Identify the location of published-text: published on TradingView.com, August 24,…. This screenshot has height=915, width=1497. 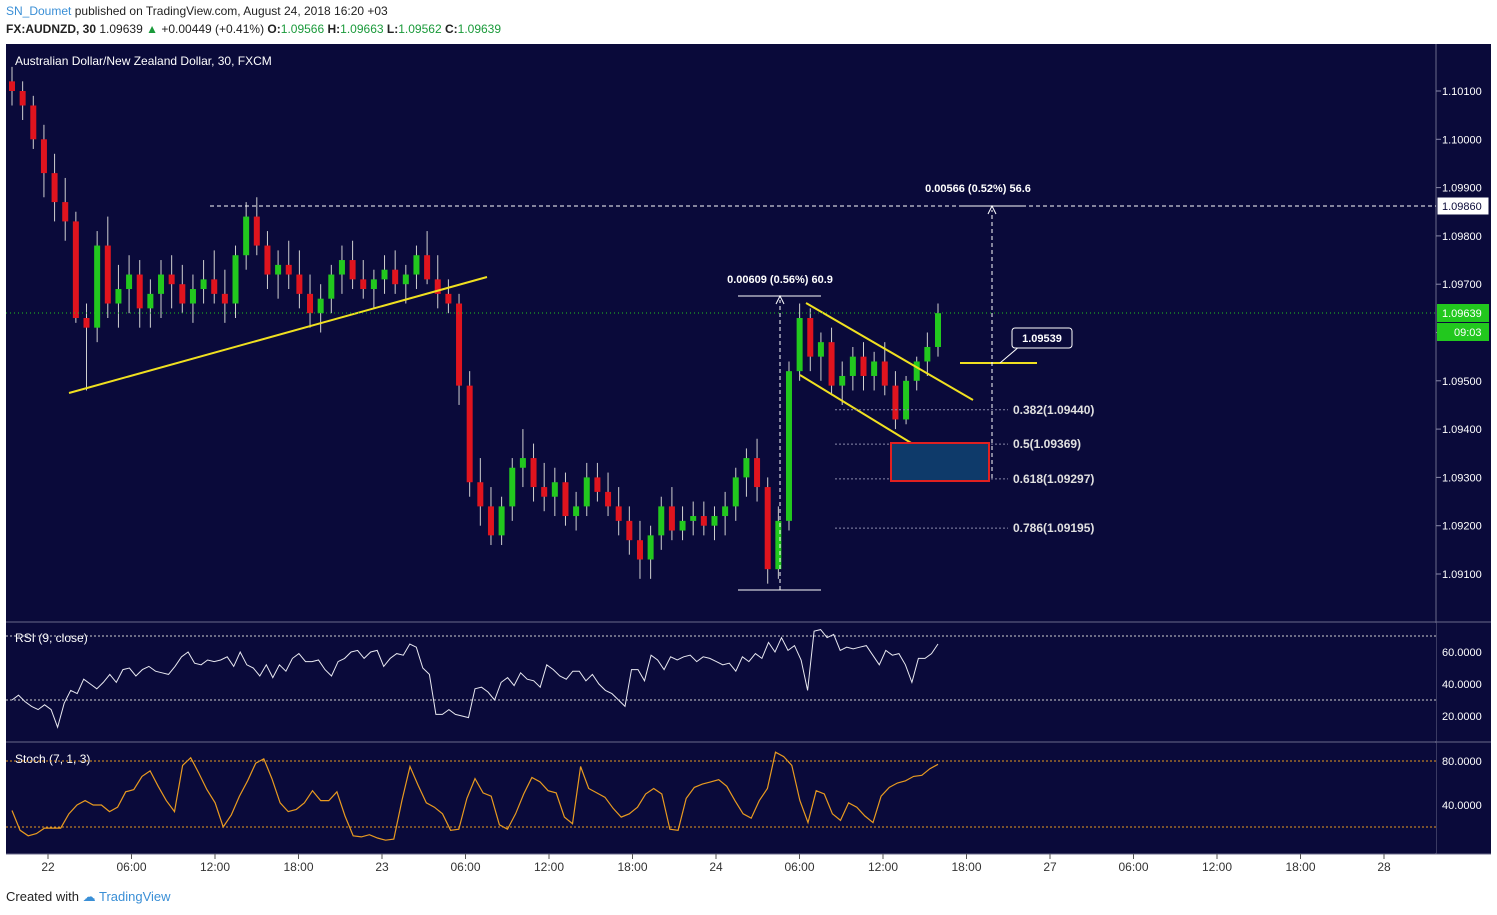
(231, 11).